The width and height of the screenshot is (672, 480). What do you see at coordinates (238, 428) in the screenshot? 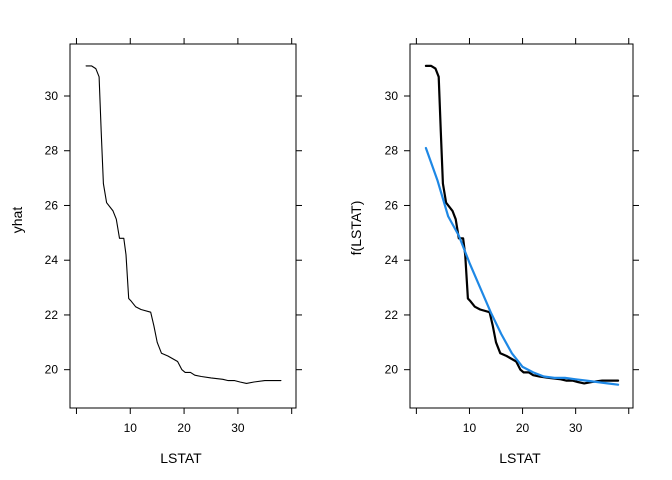
I see `left-x-tick-label: 30` at bounding box center [238, 428].